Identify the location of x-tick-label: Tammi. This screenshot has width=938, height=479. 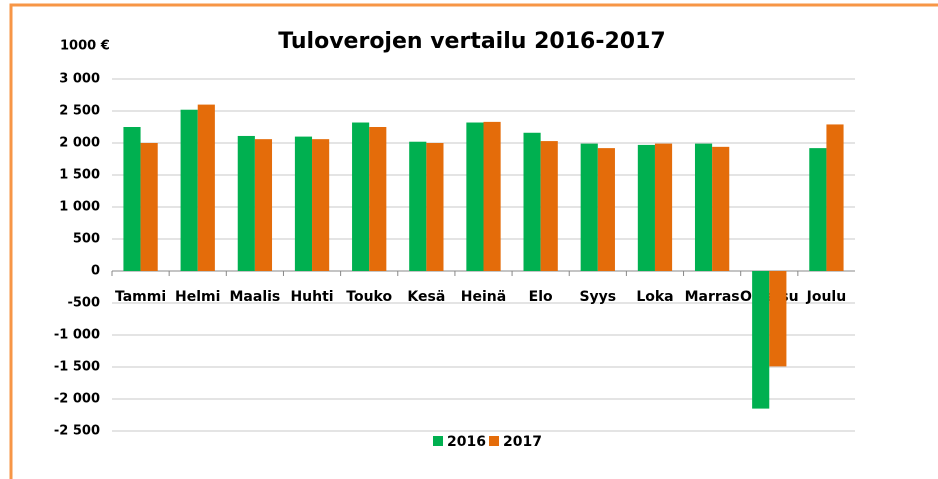
(140, 297).